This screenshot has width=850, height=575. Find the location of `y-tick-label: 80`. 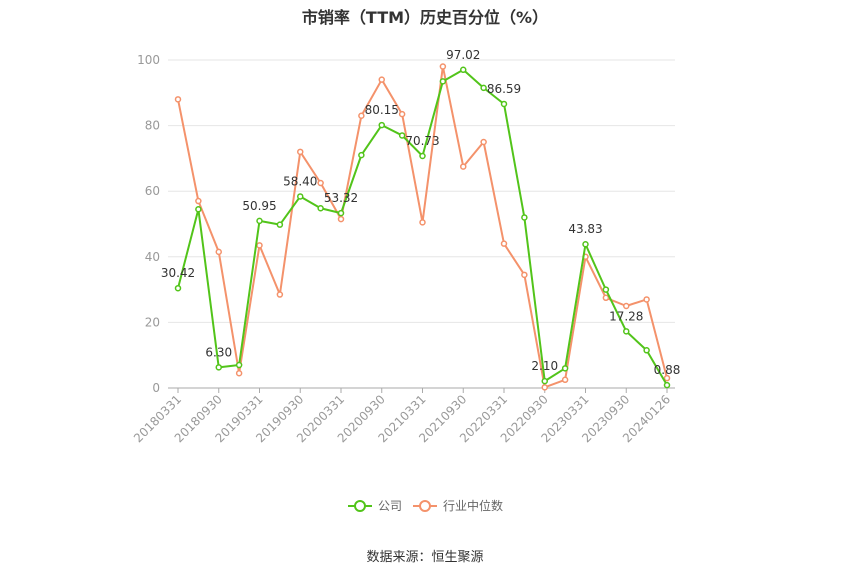

y-tick-label: 80 is located at coordinates (152, 126).